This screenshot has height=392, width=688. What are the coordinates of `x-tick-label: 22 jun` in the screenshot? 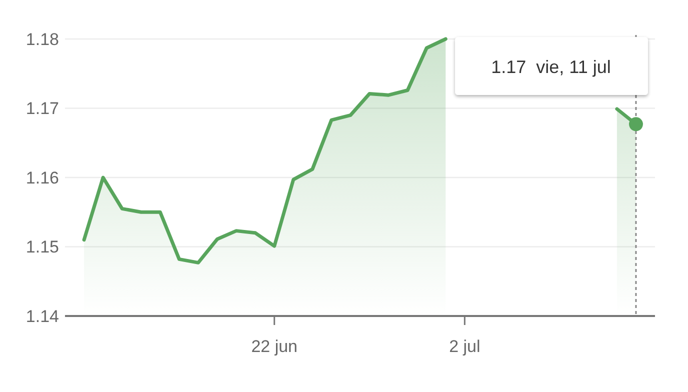 It's located at (274, 346).